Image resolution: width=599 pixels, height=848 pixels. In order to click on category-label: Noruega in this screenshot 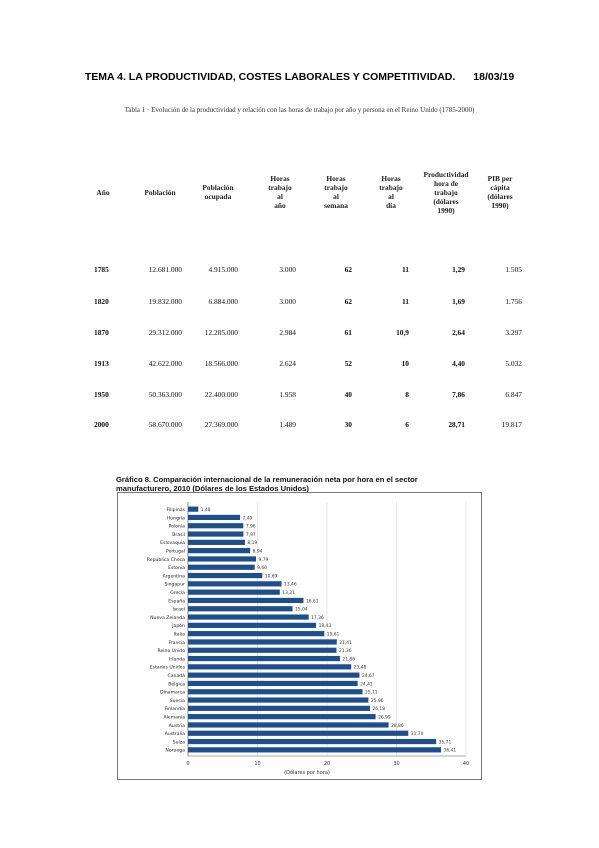, I will do `click(175, 751)`.